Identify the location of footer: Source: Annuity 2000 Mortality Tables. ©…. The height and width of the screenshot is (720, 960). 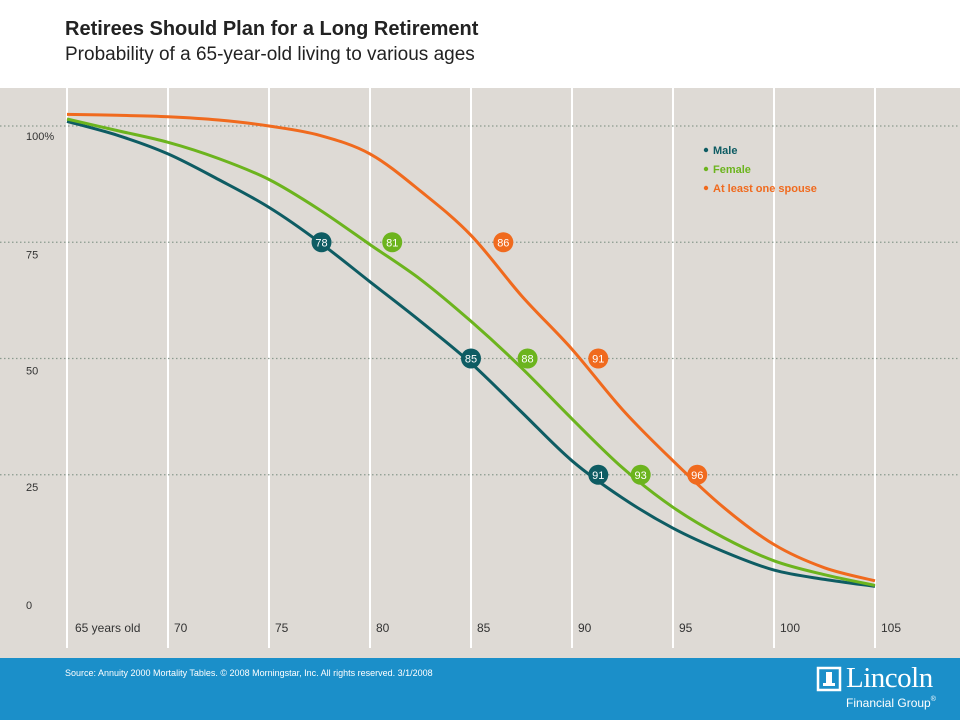
(480, 689).